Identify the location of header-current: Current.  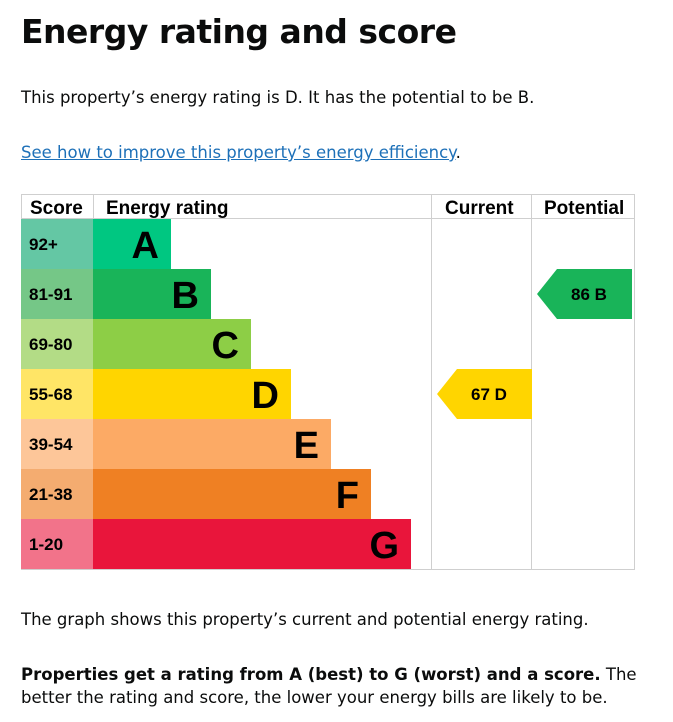
(479, 208).